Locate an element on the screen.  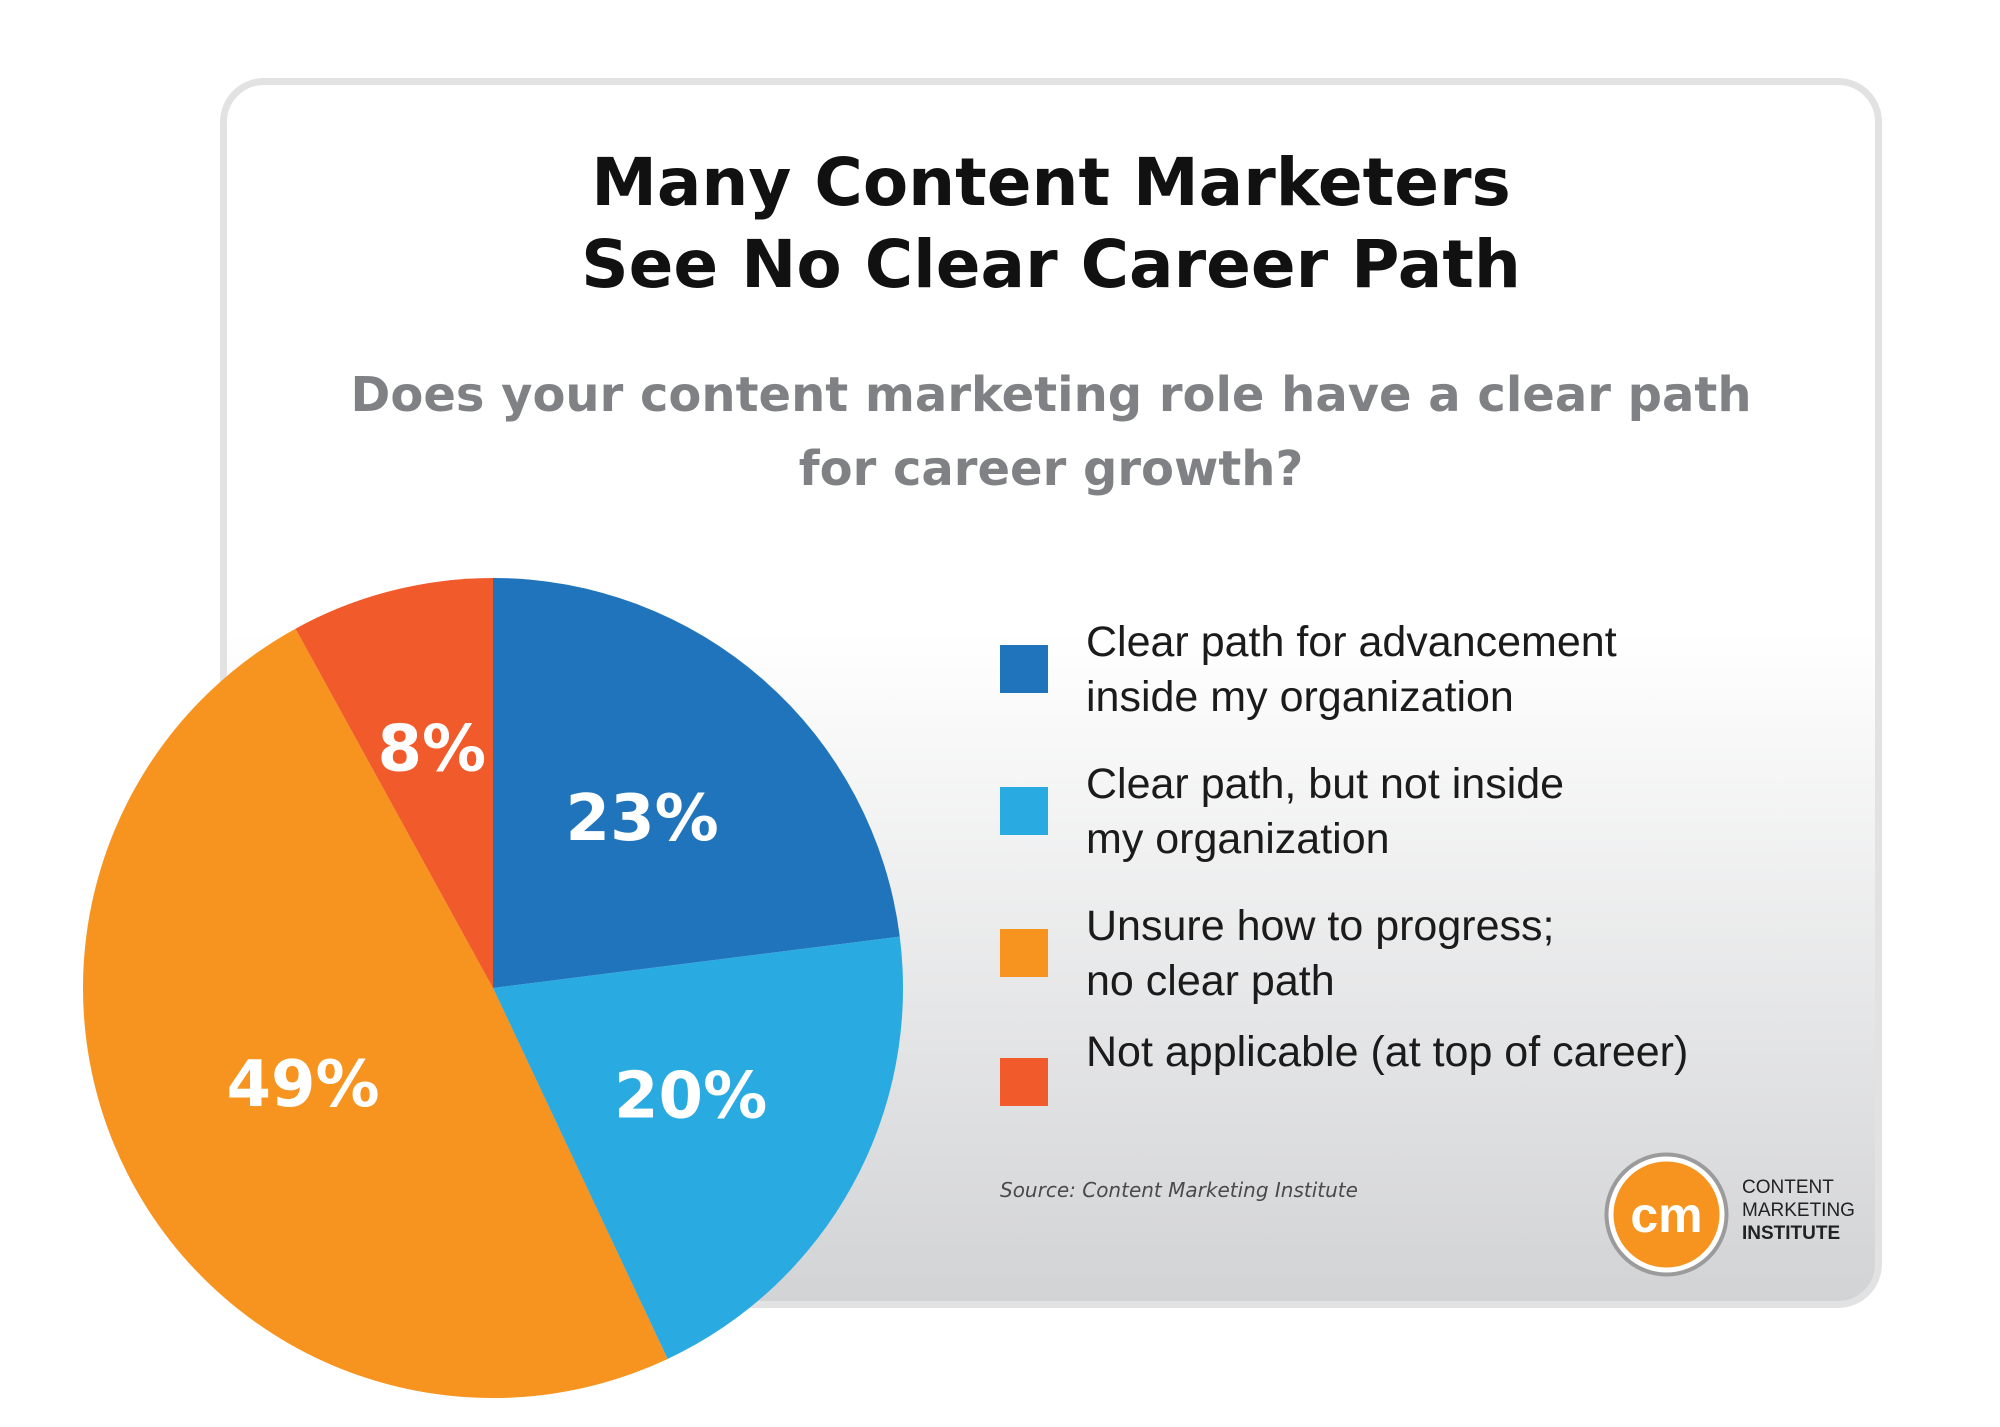
legend-label-line: Not applicable (at top of career) is located at coordinates (1387, 1052).